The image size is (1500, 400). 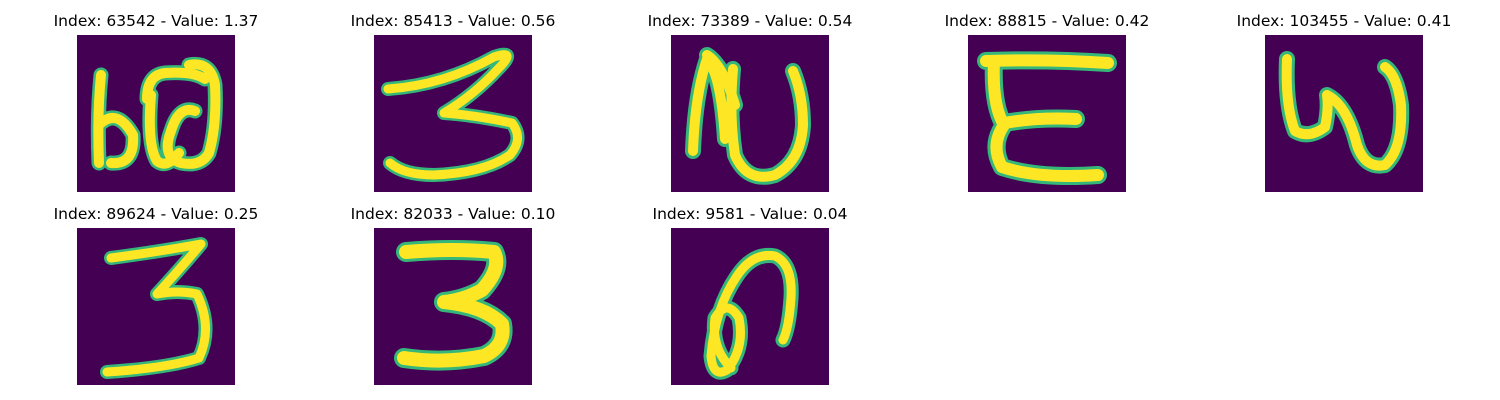 What do you see at coordinates (1047, 21) in the screenshot?
I see `panel-title: Index: 88815 - Value: 0.42` at bounding box center [1047, 21].